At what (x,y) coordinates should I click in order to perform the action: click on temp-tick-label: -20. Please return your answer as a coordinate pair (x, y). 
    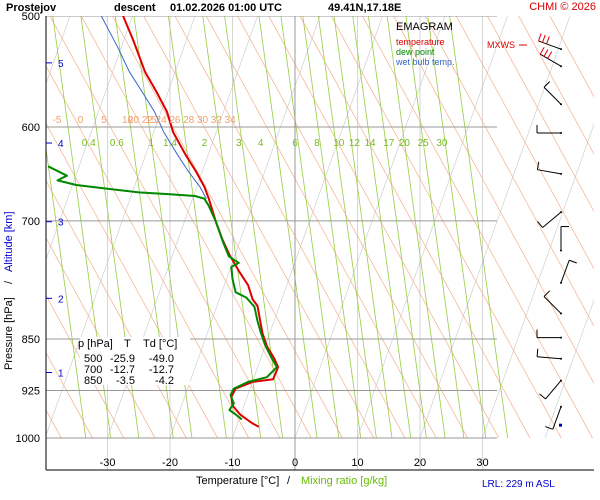
    Looking at the image, I should click on (170, 463).